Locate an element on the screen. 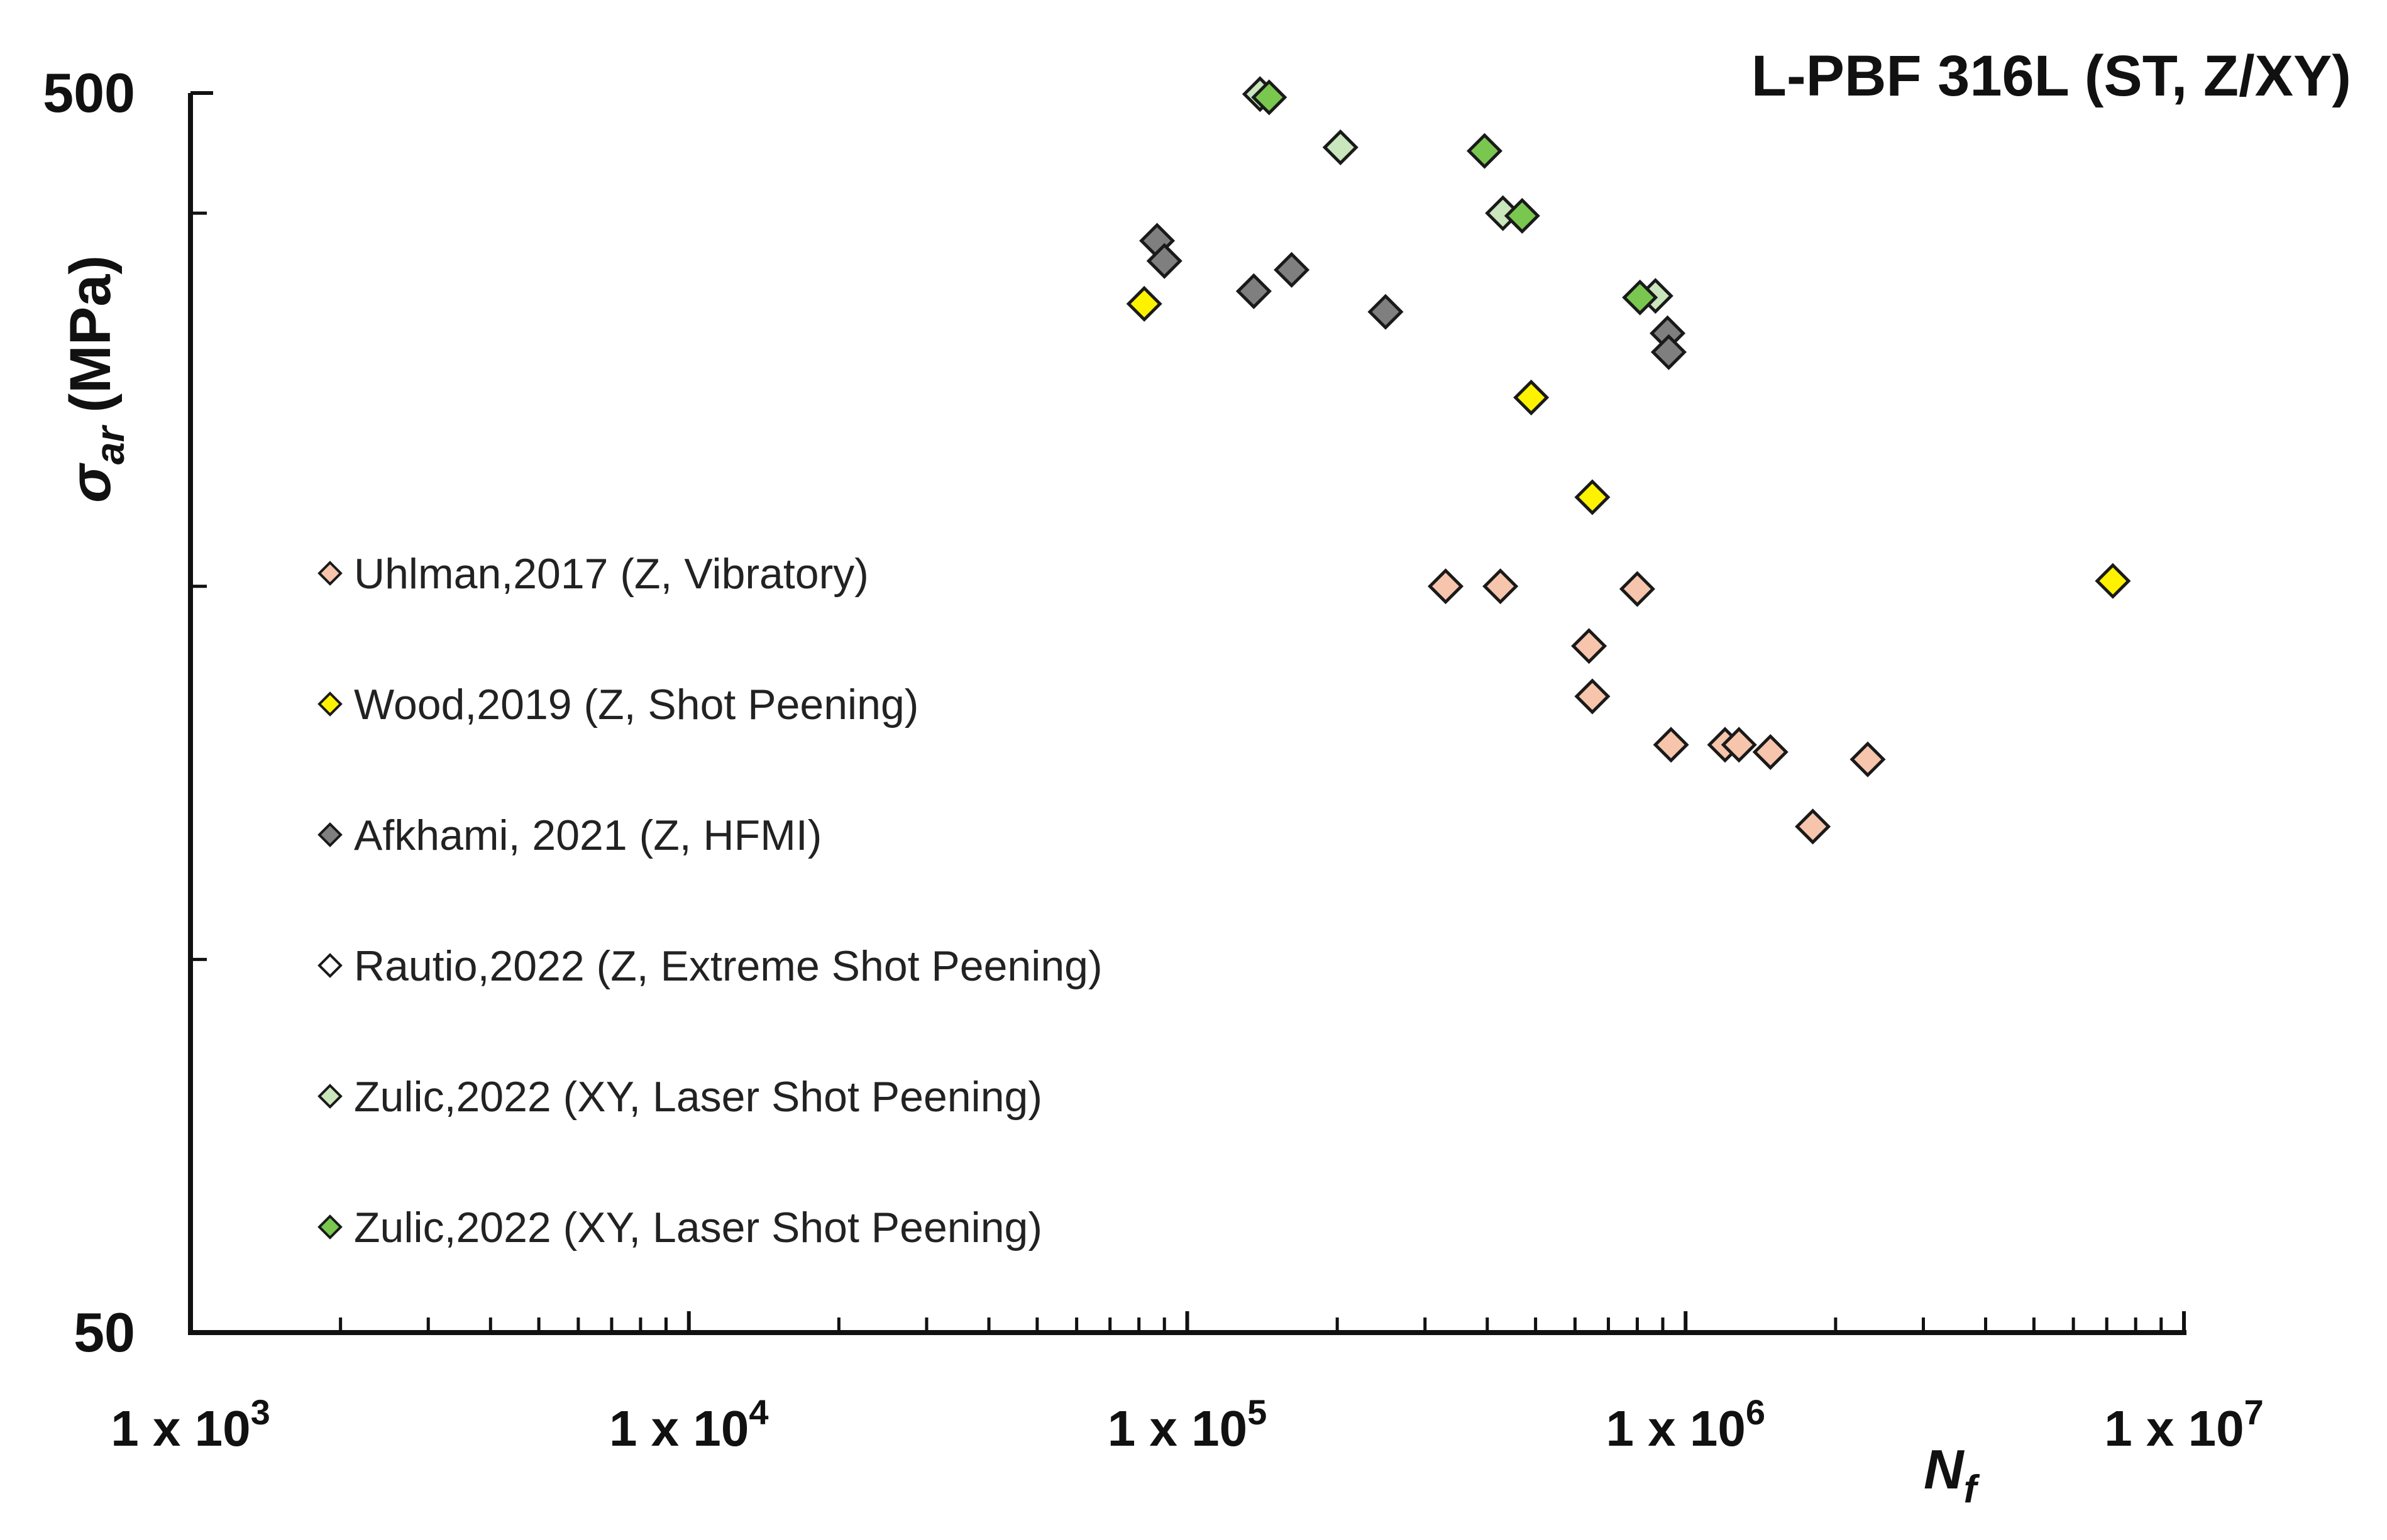 This screenshot has width=2387, height=1540. x-axis-label-main: N is located at coordinates (1944, 1469).